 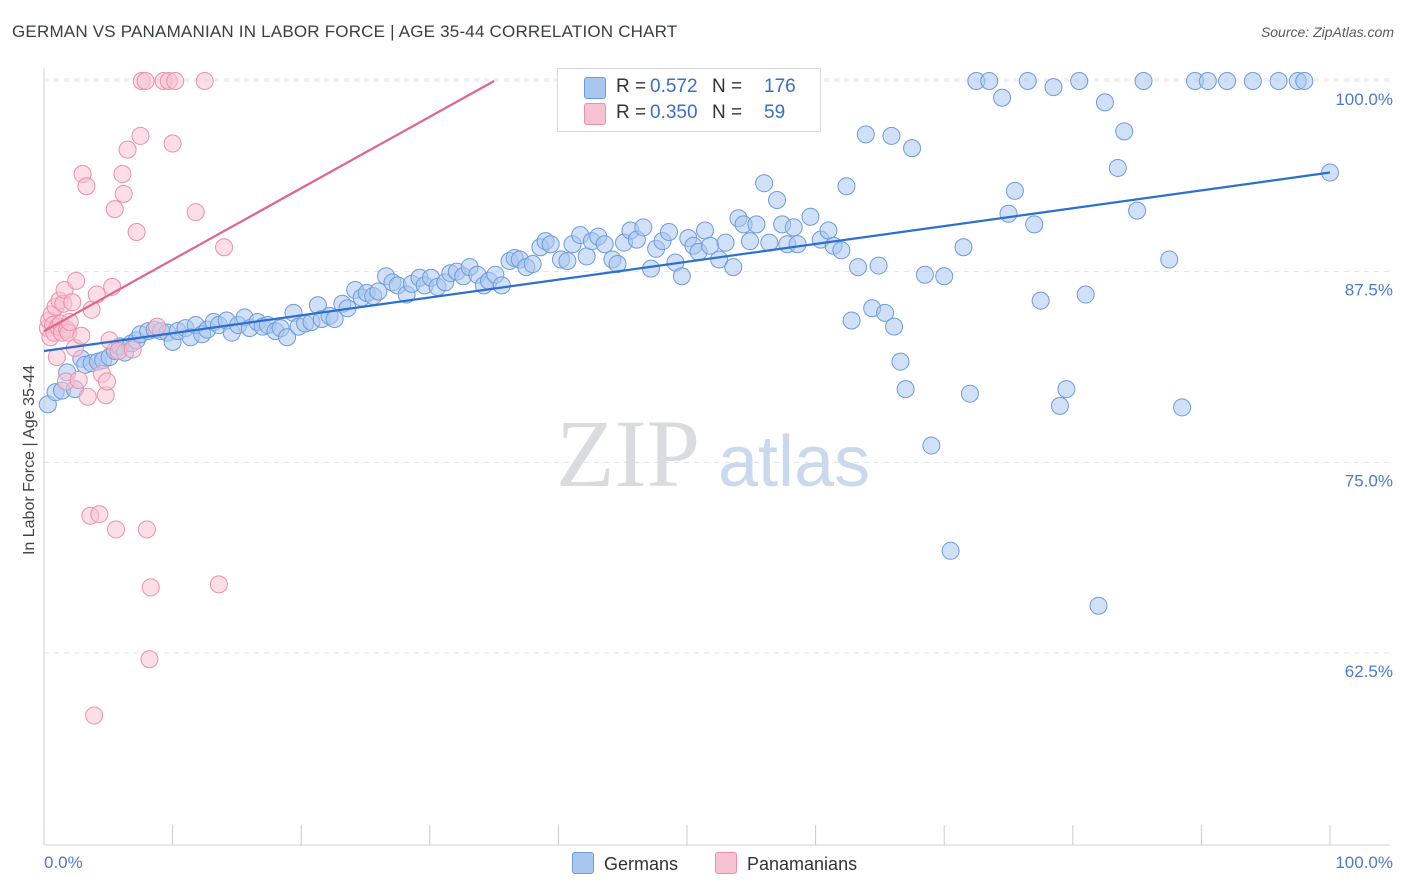 I want to click on x-tick-label-max: 100.0%, so click(x=1364, y=862).